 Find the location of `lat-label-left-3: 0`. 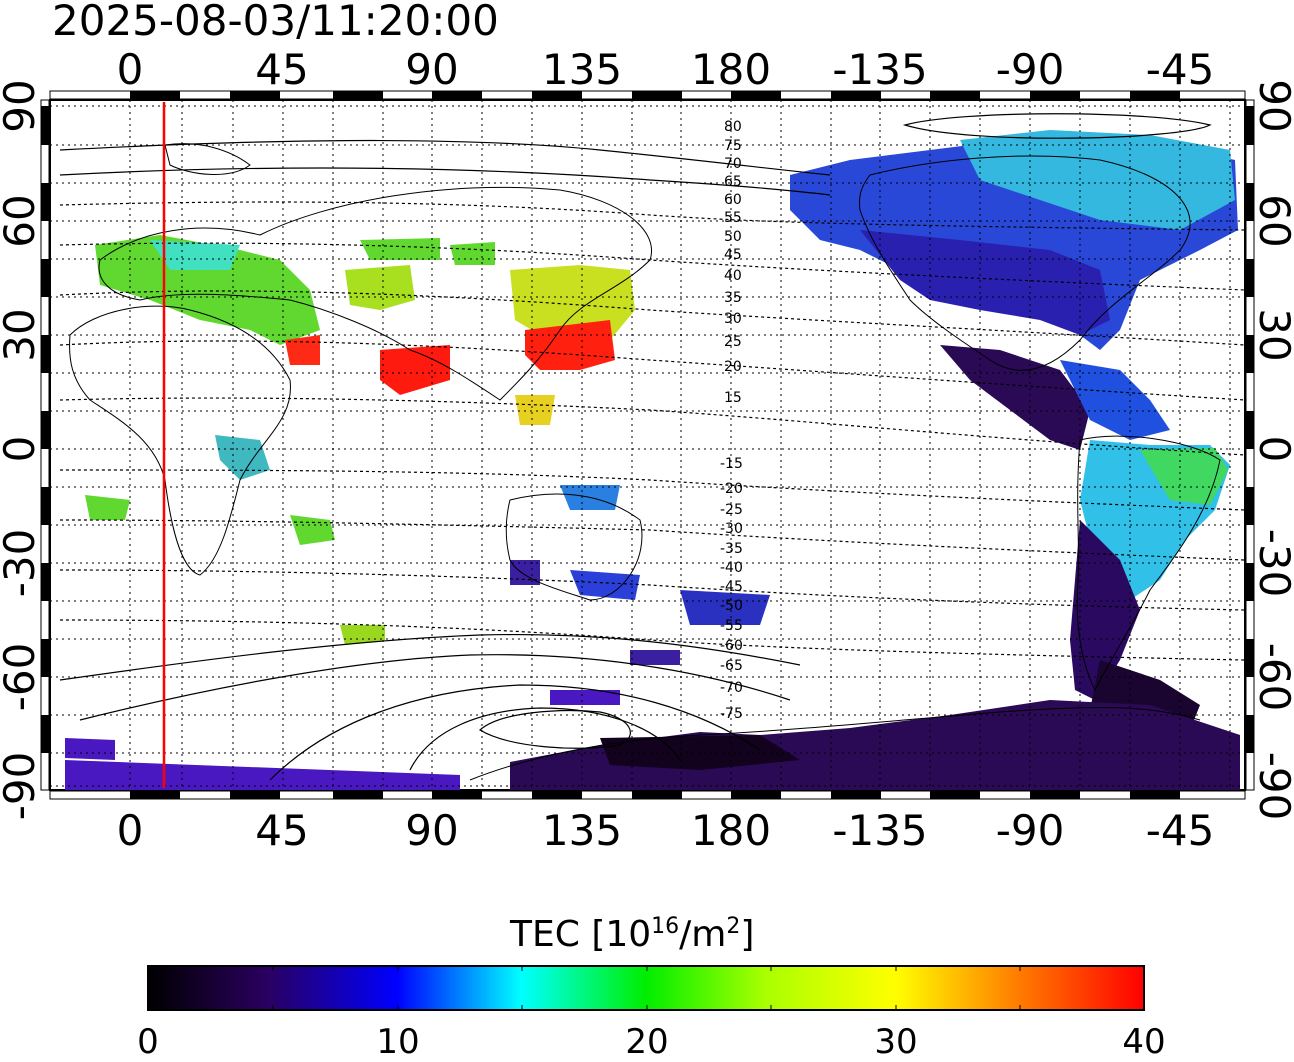

lat-label-left-3: 0 is located at coordinates (22, 449).